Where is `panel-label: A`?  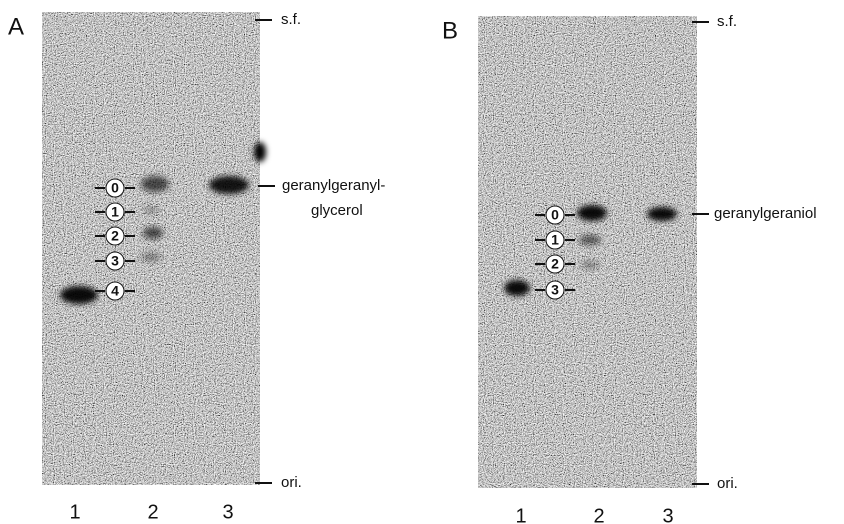
panel-label: A is located at coordinates (16, 26).